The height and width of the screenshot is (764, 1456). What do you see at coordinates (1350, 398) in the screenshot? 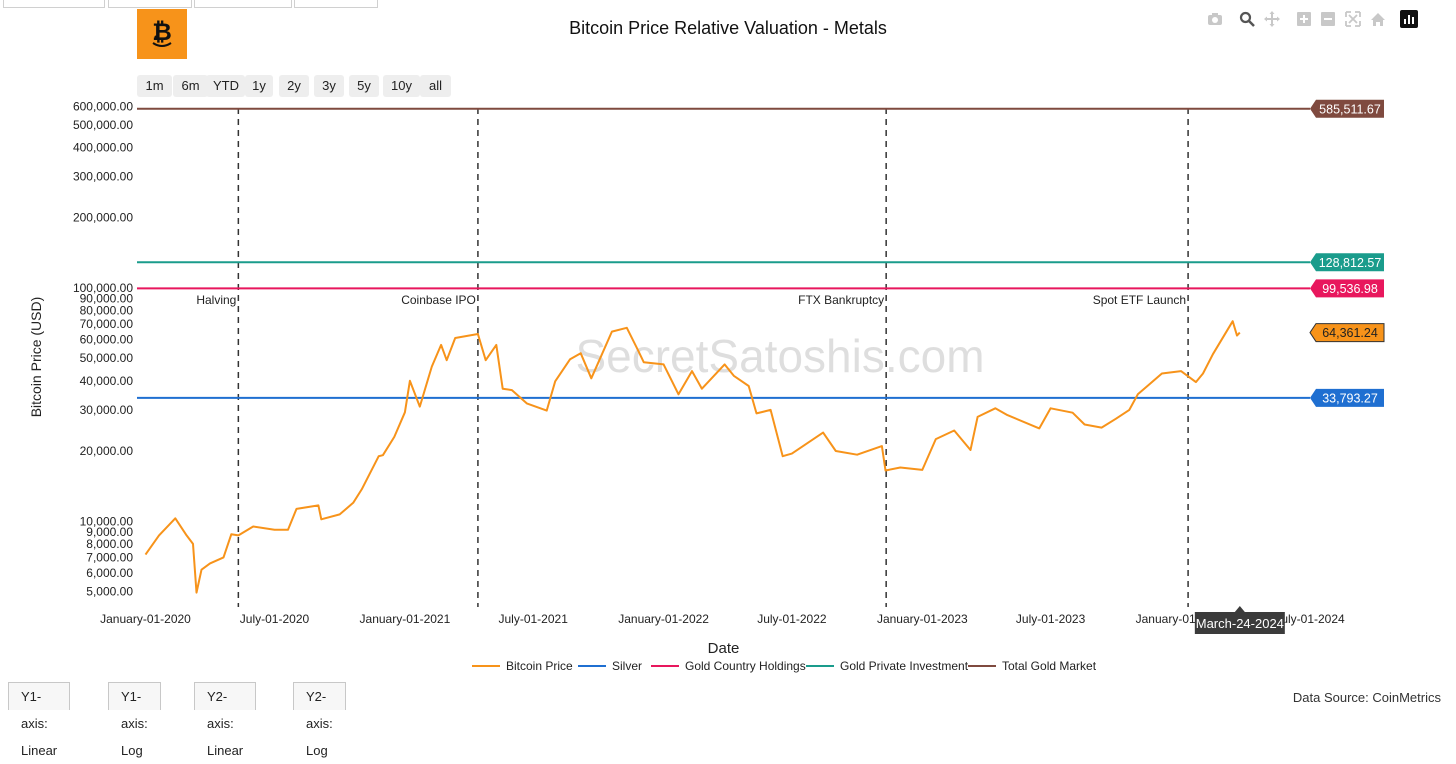
I see `value-label-text: 33,793.27` at bounding box center [1350, 398].